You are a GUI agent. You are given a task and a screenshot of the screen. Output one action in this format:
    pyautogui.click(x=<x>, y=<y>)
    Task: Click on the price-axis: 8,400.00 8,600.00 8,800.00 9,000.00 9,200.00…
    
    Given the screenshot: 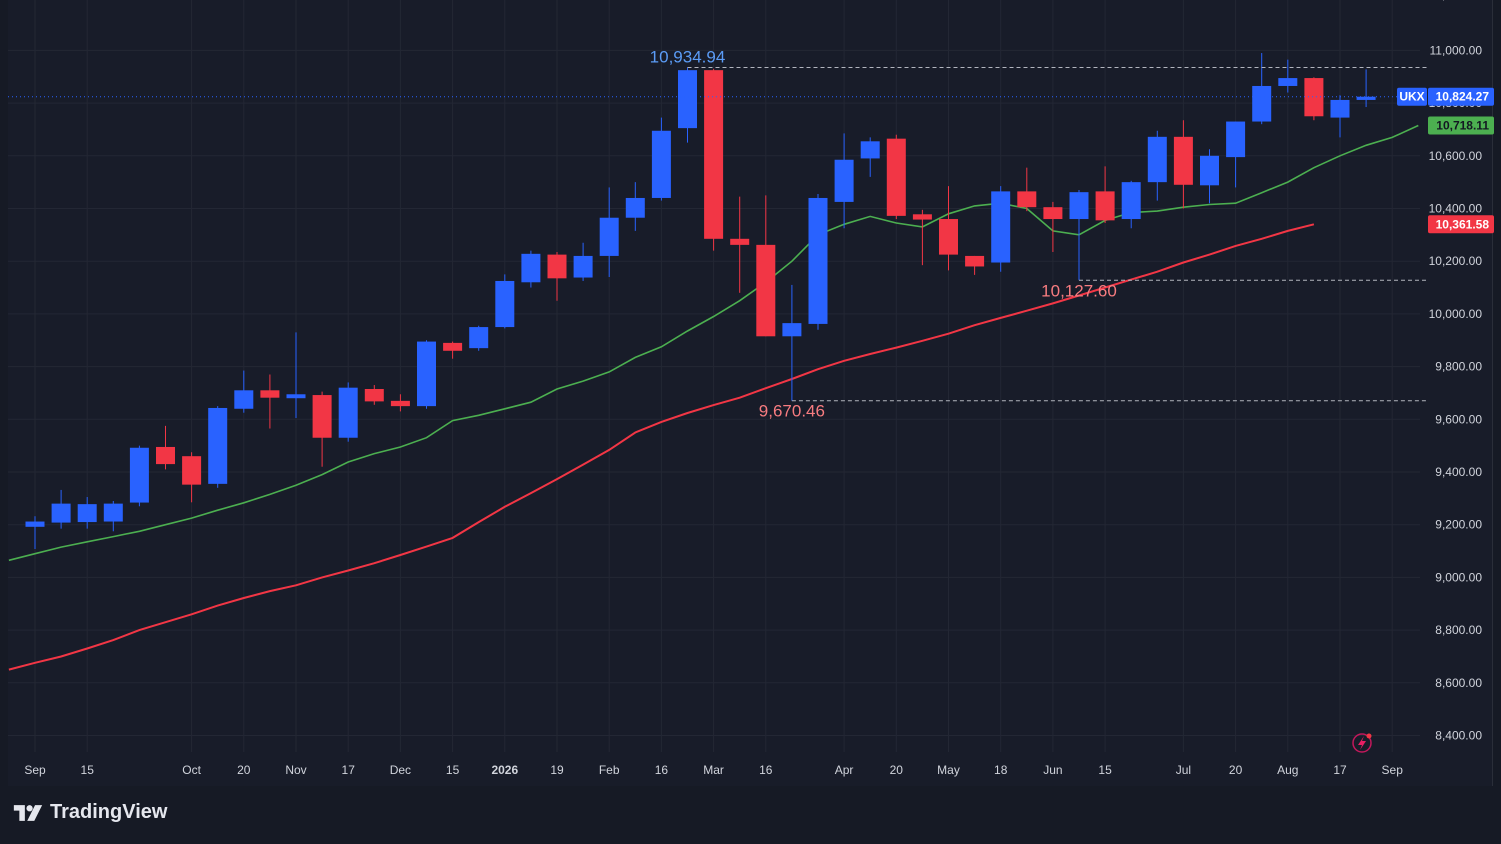 What is the action you would take?
    pyautogui.click(x=1445, y=371)
    